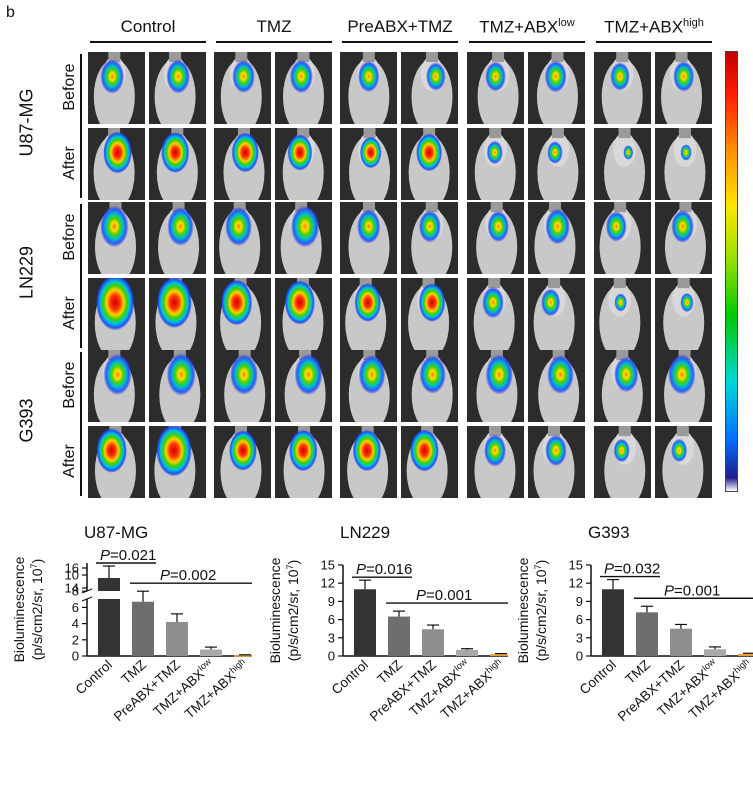 The image size is (753, 789). I want to click on group-header: TMZ+ABXhigh, so click(654, 27).